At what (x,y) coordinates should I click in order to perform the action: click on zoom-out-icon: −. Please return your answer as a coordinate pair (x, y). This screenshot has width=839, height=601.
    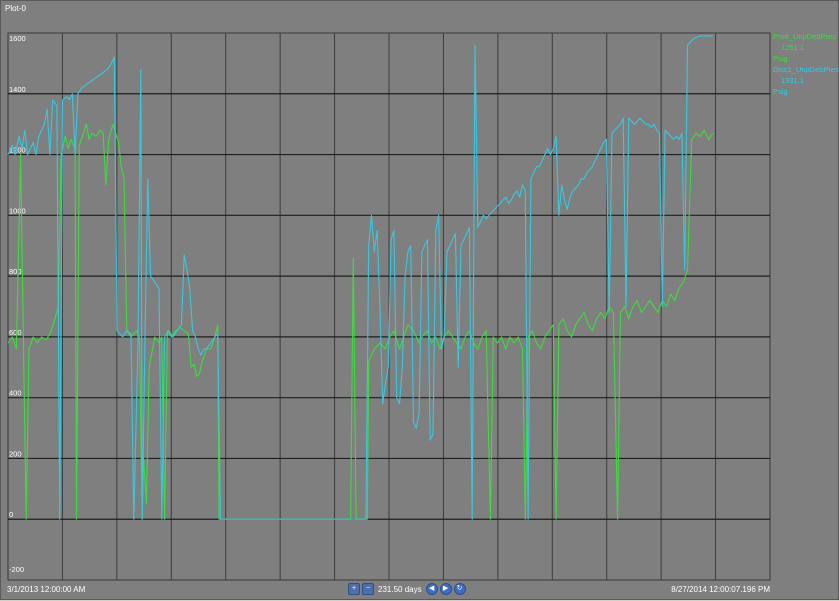
    Looking at the image, I should click on (368, 589).